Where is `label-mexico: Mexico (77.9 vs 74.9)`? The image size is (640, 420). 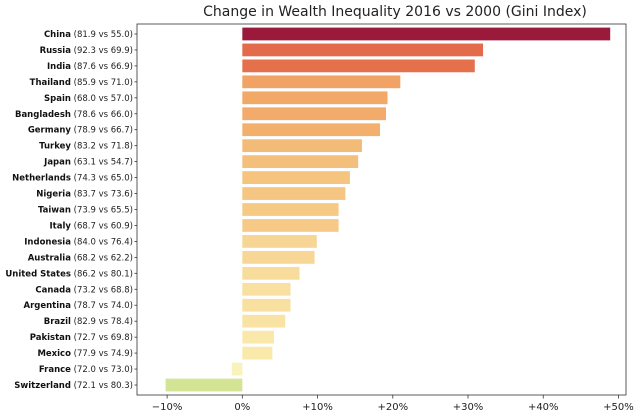
label-mexico: Mexico (77.9 vs 74.9) is located at coordinates (85, 354).